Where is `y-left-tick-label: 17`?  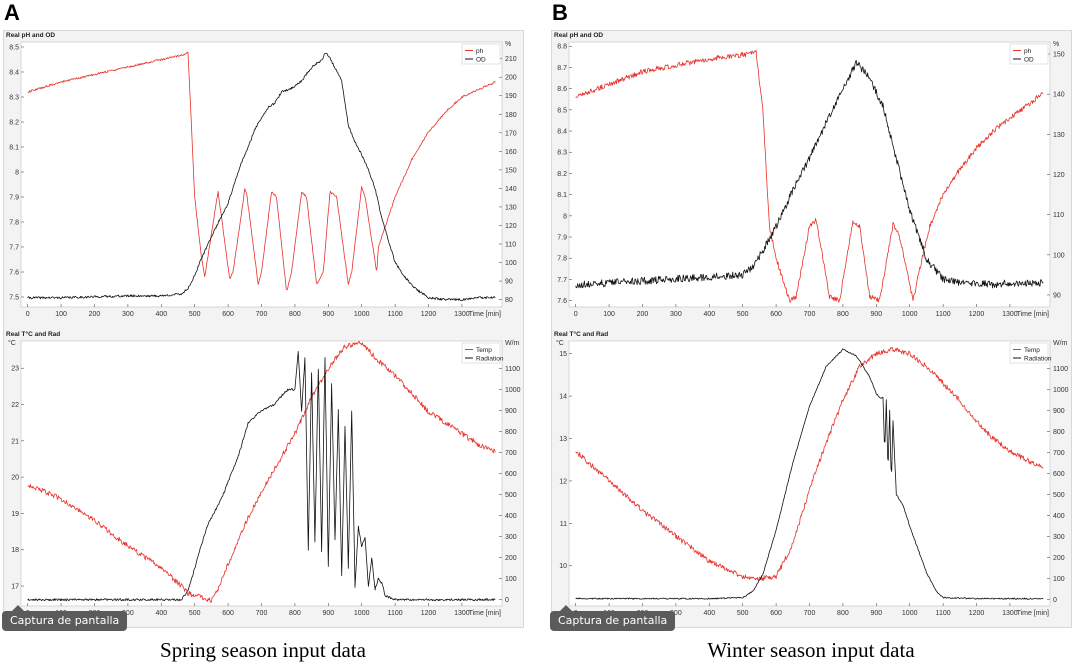
y-left-tick-label: 17 is located at coordinates (15, 587).